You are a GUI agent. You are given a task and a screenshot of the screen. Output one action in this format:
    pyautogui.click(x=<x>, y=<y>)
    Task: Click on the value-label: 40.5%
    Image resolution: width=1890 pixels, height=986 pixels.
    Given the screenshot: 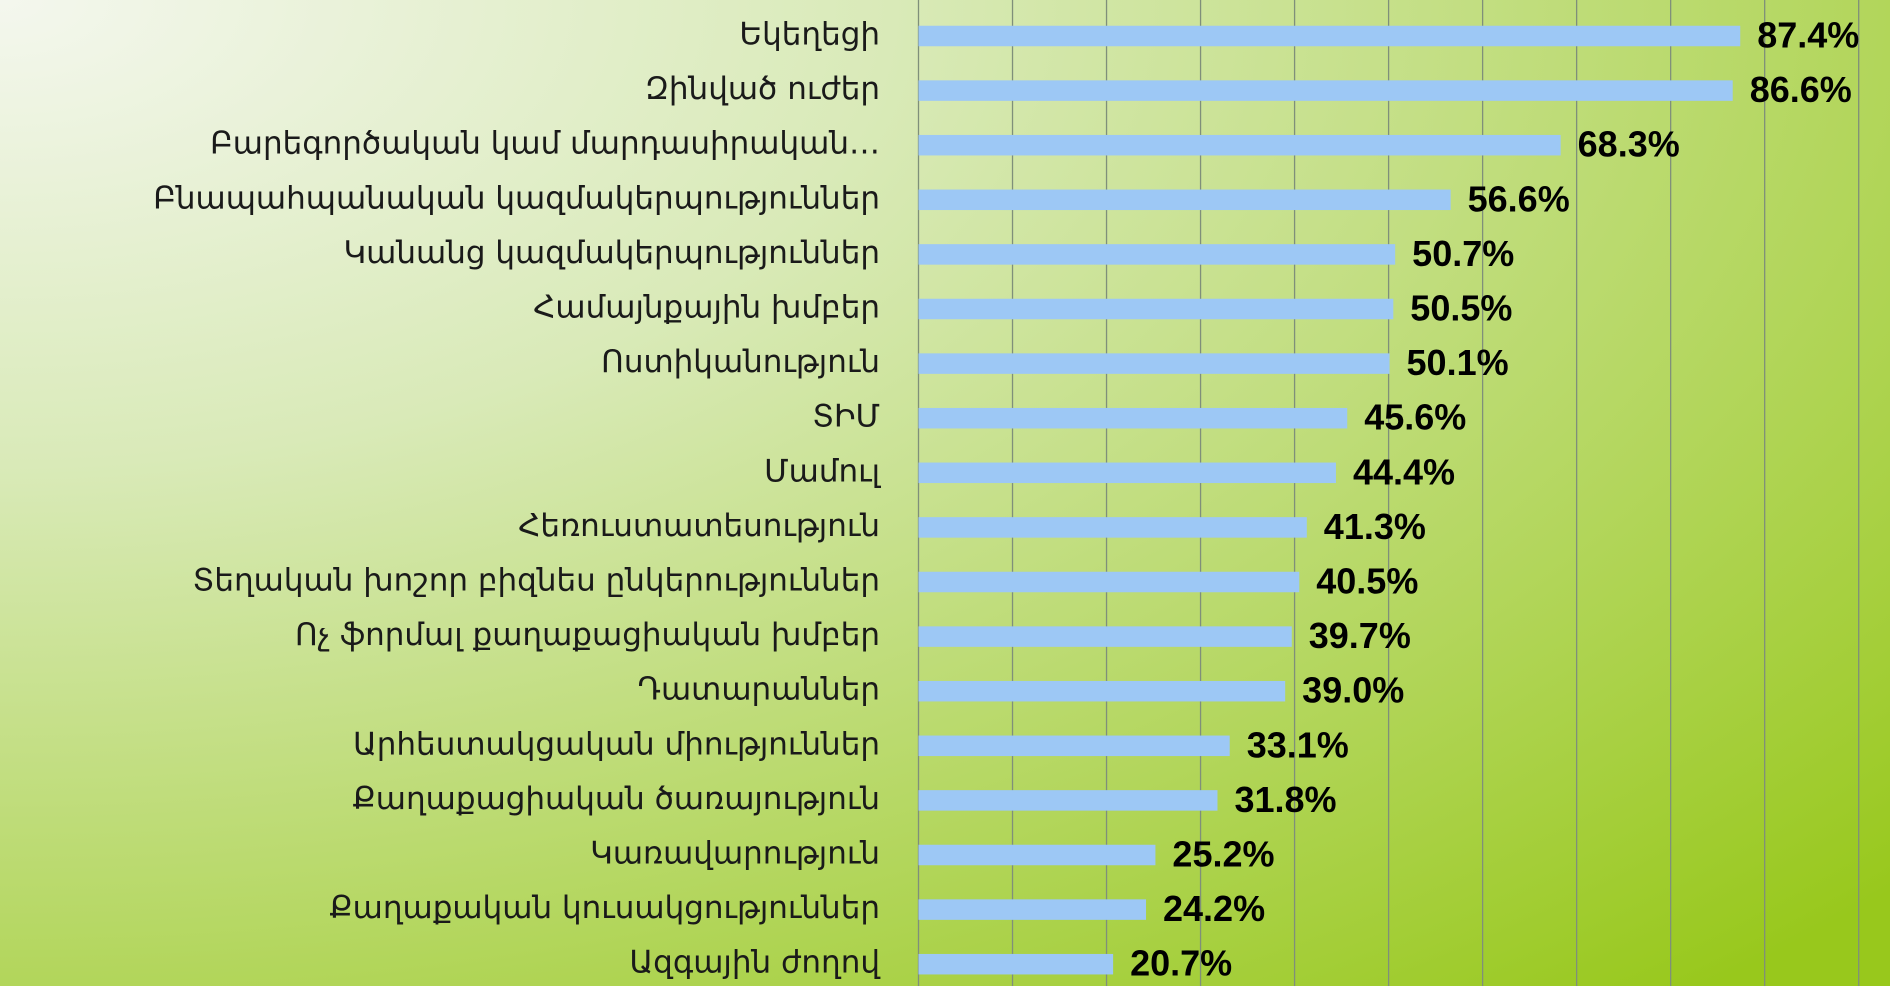 What is the action you would take?
    pyautogui.click(x=1367, y=581)
    